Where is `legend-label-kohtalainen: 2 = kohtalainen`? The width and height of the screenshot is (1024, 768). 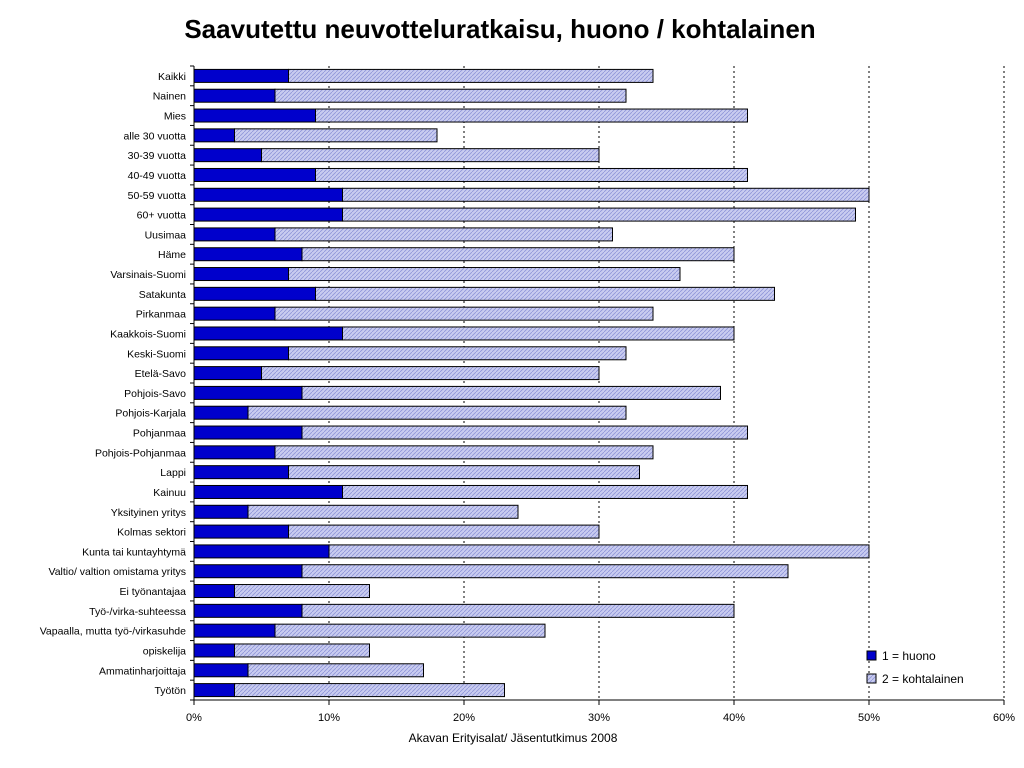 legend-label-kohtalainen: 2 = kohtalainen is located at coordinates (923, 679).